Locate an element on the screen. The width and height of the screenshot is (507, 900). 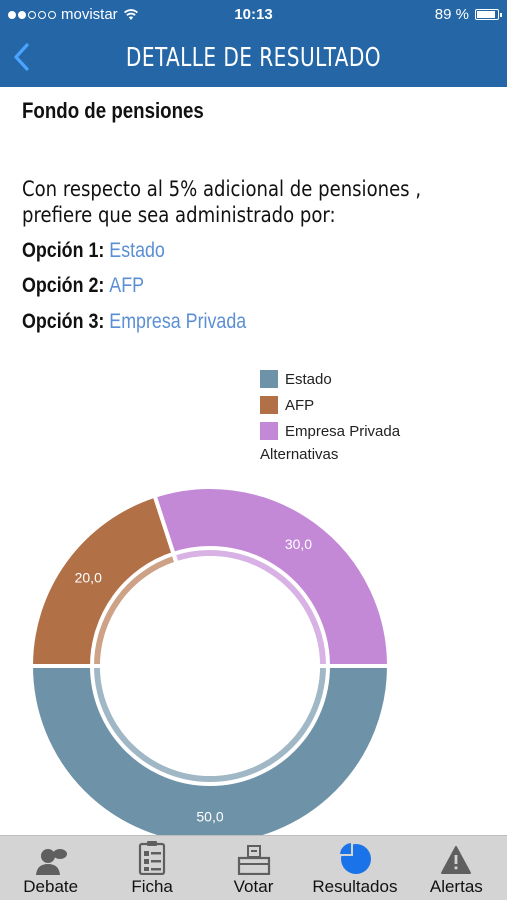
tab-alertas: Alertas is located at coordinates (456, 868).